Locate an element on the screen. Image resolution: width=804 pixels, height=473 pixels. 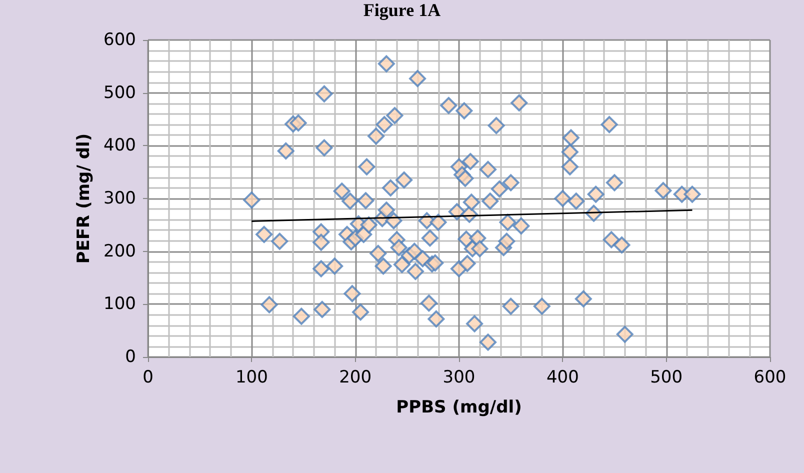
y-tick-label: 500 is located at coordinates (120, 92).